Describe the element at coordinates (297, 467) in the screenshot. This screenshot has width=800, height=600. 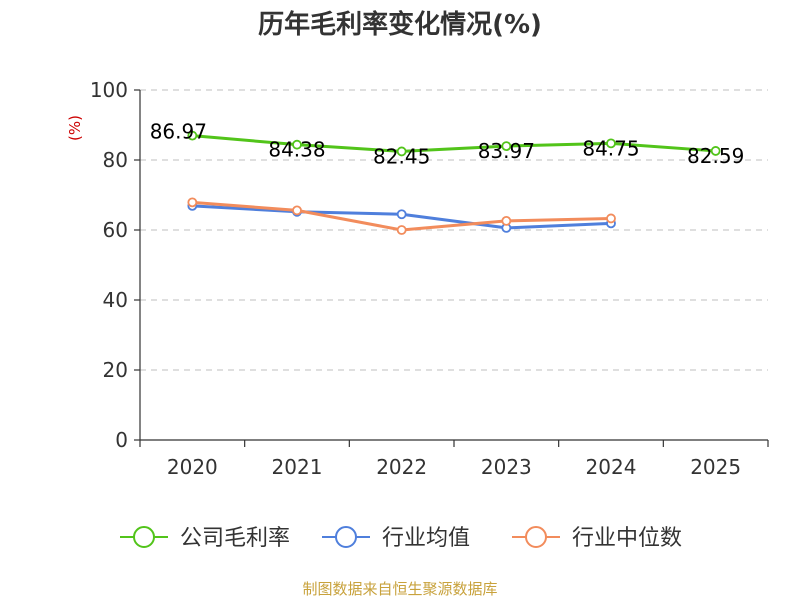
I see `x-tick-label: 2021` at that location.